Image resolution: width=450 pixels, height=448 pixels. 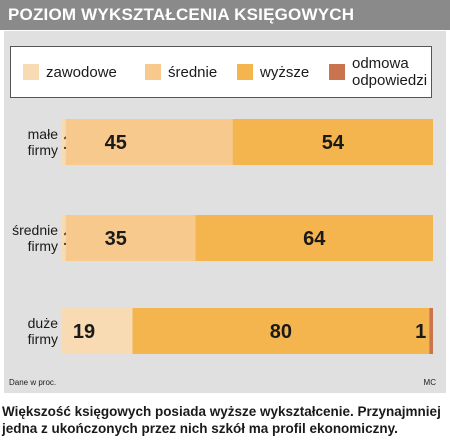 What do you see at coordinates (35, 238) in the screenshot?
I see `category-label-srednie-firmy: średnie firmy` at bounding box center [35, 238].